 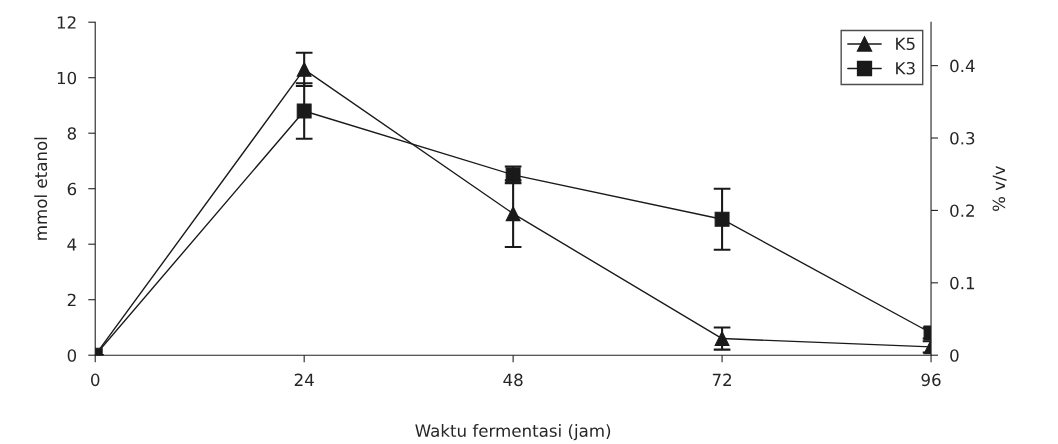 I want to click on x-tick-label: 96, so click(x=931, y=380).